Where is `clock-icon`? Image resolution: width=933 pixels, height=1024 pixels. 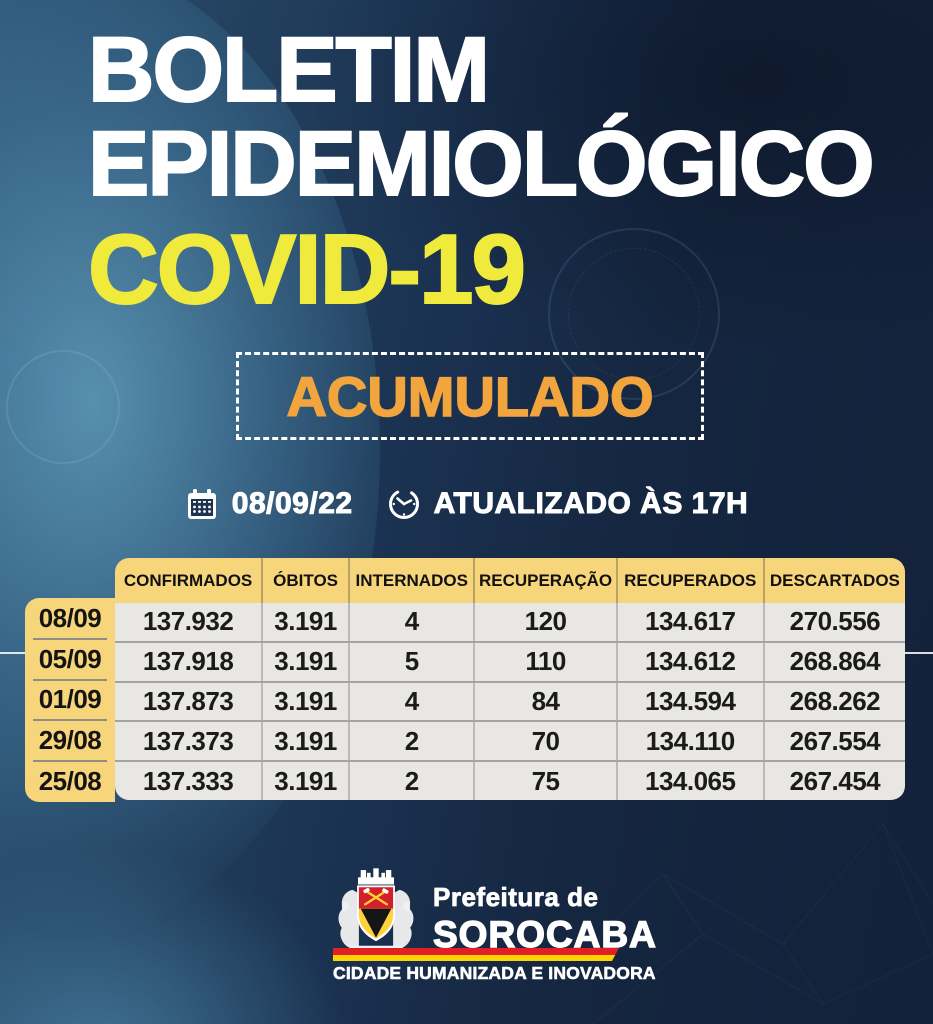 clock-icon is located at coordinates (403, 504).